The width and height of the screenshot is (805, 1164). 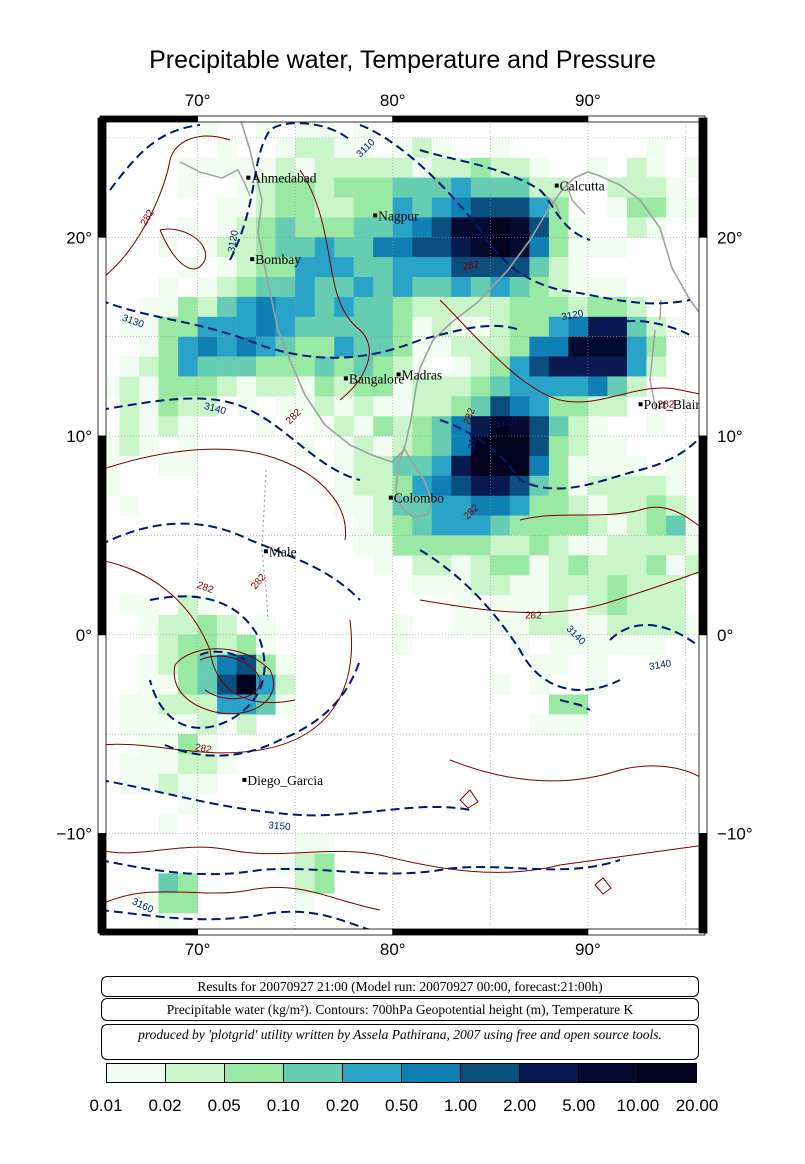 What do you see at coordinates (520, 1105) in the screenshot?
I see `legend-label: 2.00` at bounding box center [520, 1105].